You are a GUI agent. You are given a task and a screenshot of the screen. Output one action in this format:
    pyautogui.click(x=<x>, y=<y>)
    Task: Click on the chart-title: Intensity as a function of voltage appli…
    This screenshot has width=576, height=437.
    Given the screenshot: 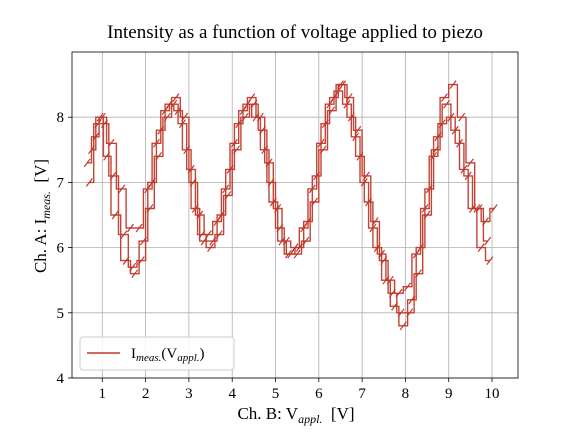 What is the action you would take?
    pyautogui.click(x=295, y=32)
    